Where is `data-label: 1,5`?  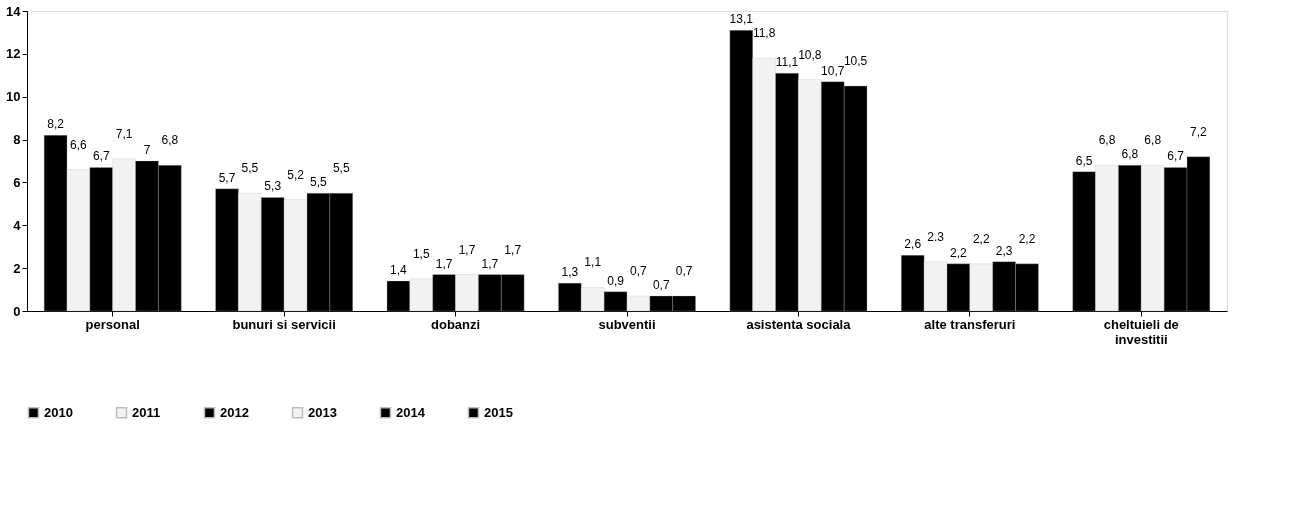 data-label: 1,5 is located at coordinates (421, 253).